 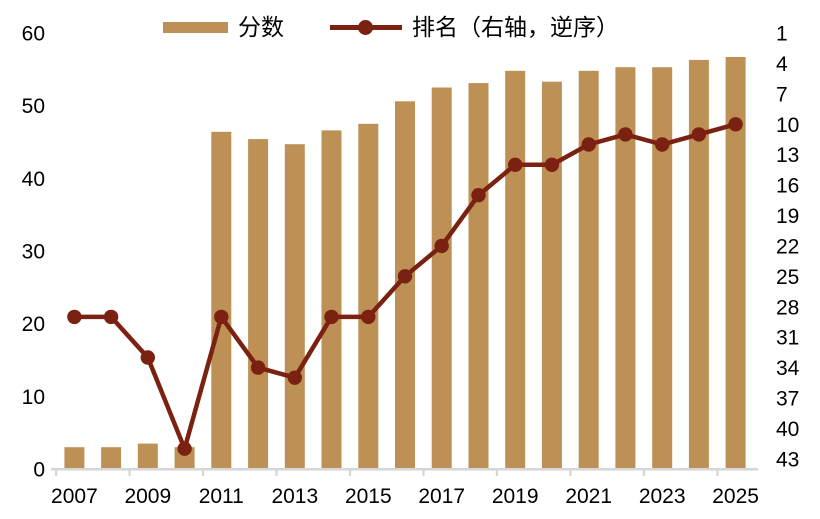 What do you see at coordinates (782, 64) in the screenshot?
I see `right-axis-label-4: 4` at bounding box center [782, 64].